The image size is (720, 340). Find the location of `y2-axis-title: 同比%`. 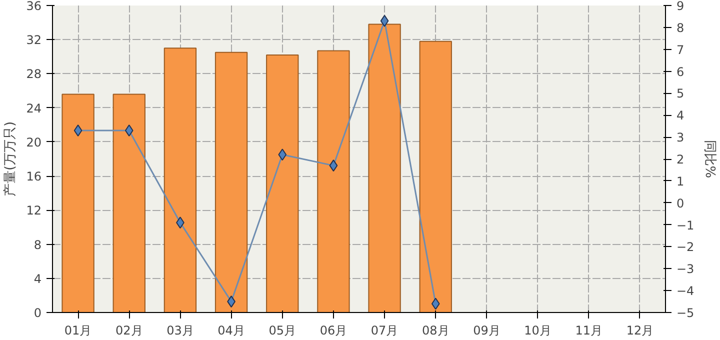

y2-axis-title: 同比% is located at coordinates (710, 159).